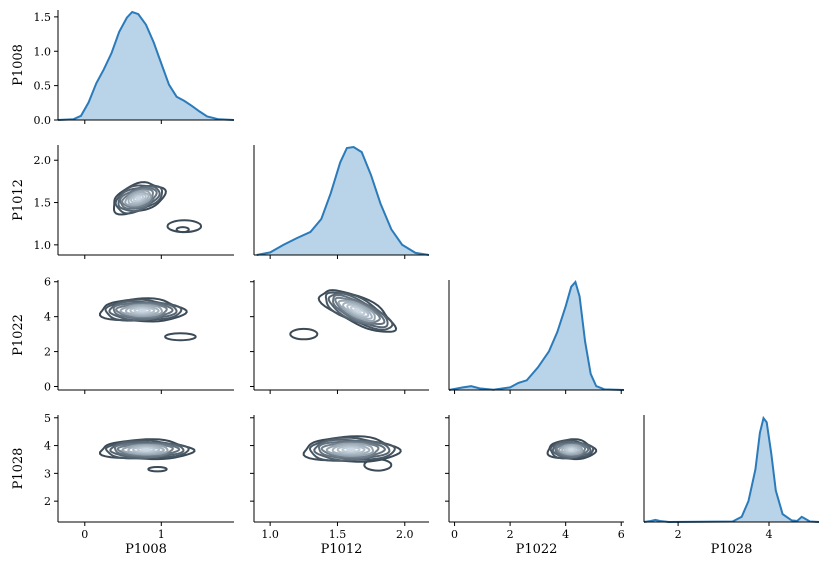 The height and width of the screenshot is (577, 830). I want to click on axes-p1028-p1028: 2 4 P1028, so click(731, 486).